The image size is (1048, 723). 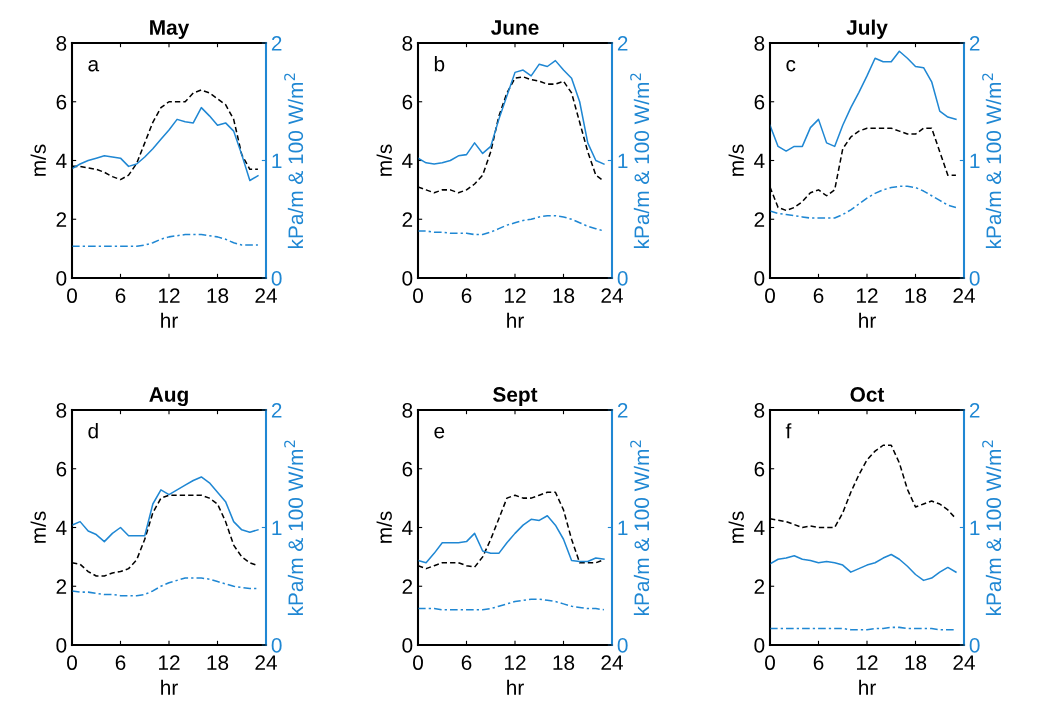 I want to click on annotation: d, so click(x=93, y=431).